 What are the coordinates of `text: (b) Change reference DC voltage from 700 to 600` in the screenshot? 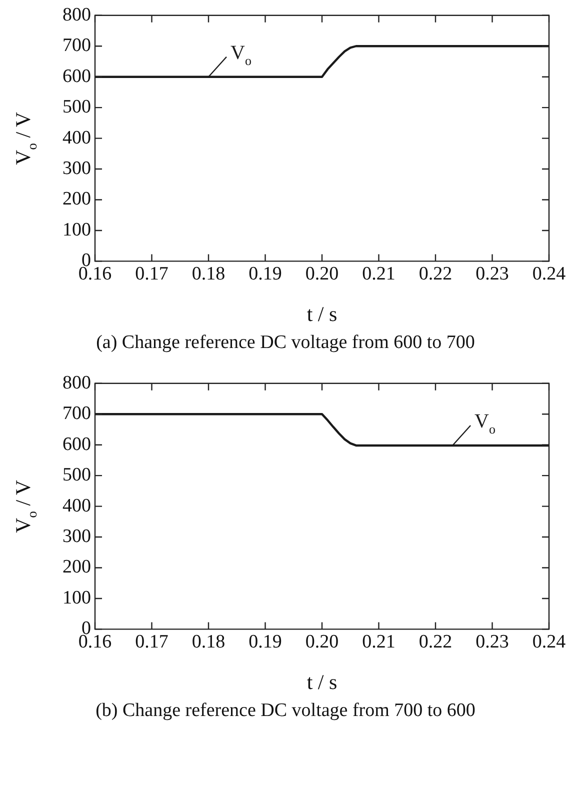 It's located at (285, 711).